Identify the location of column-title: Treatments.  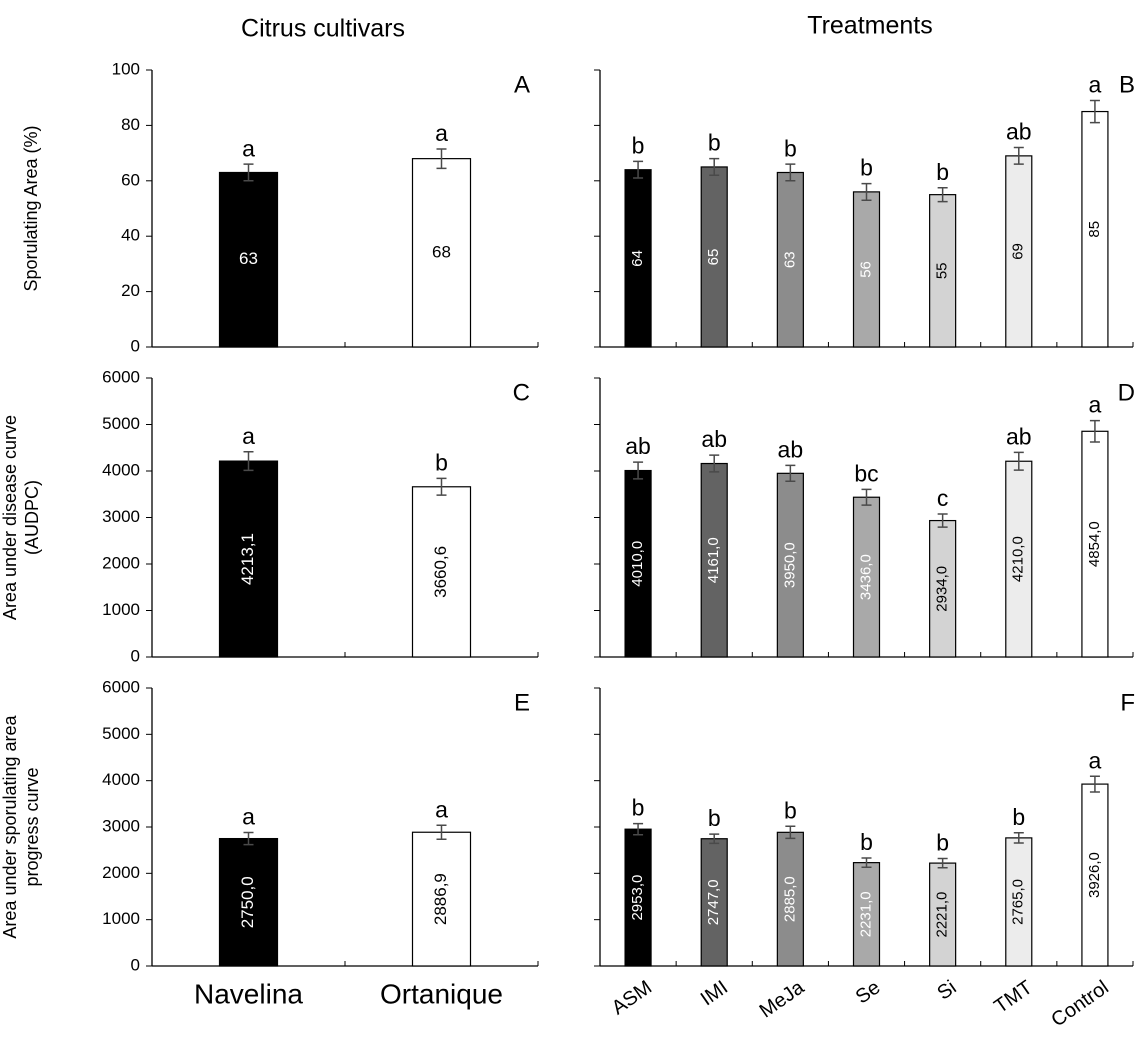
(870, 26).